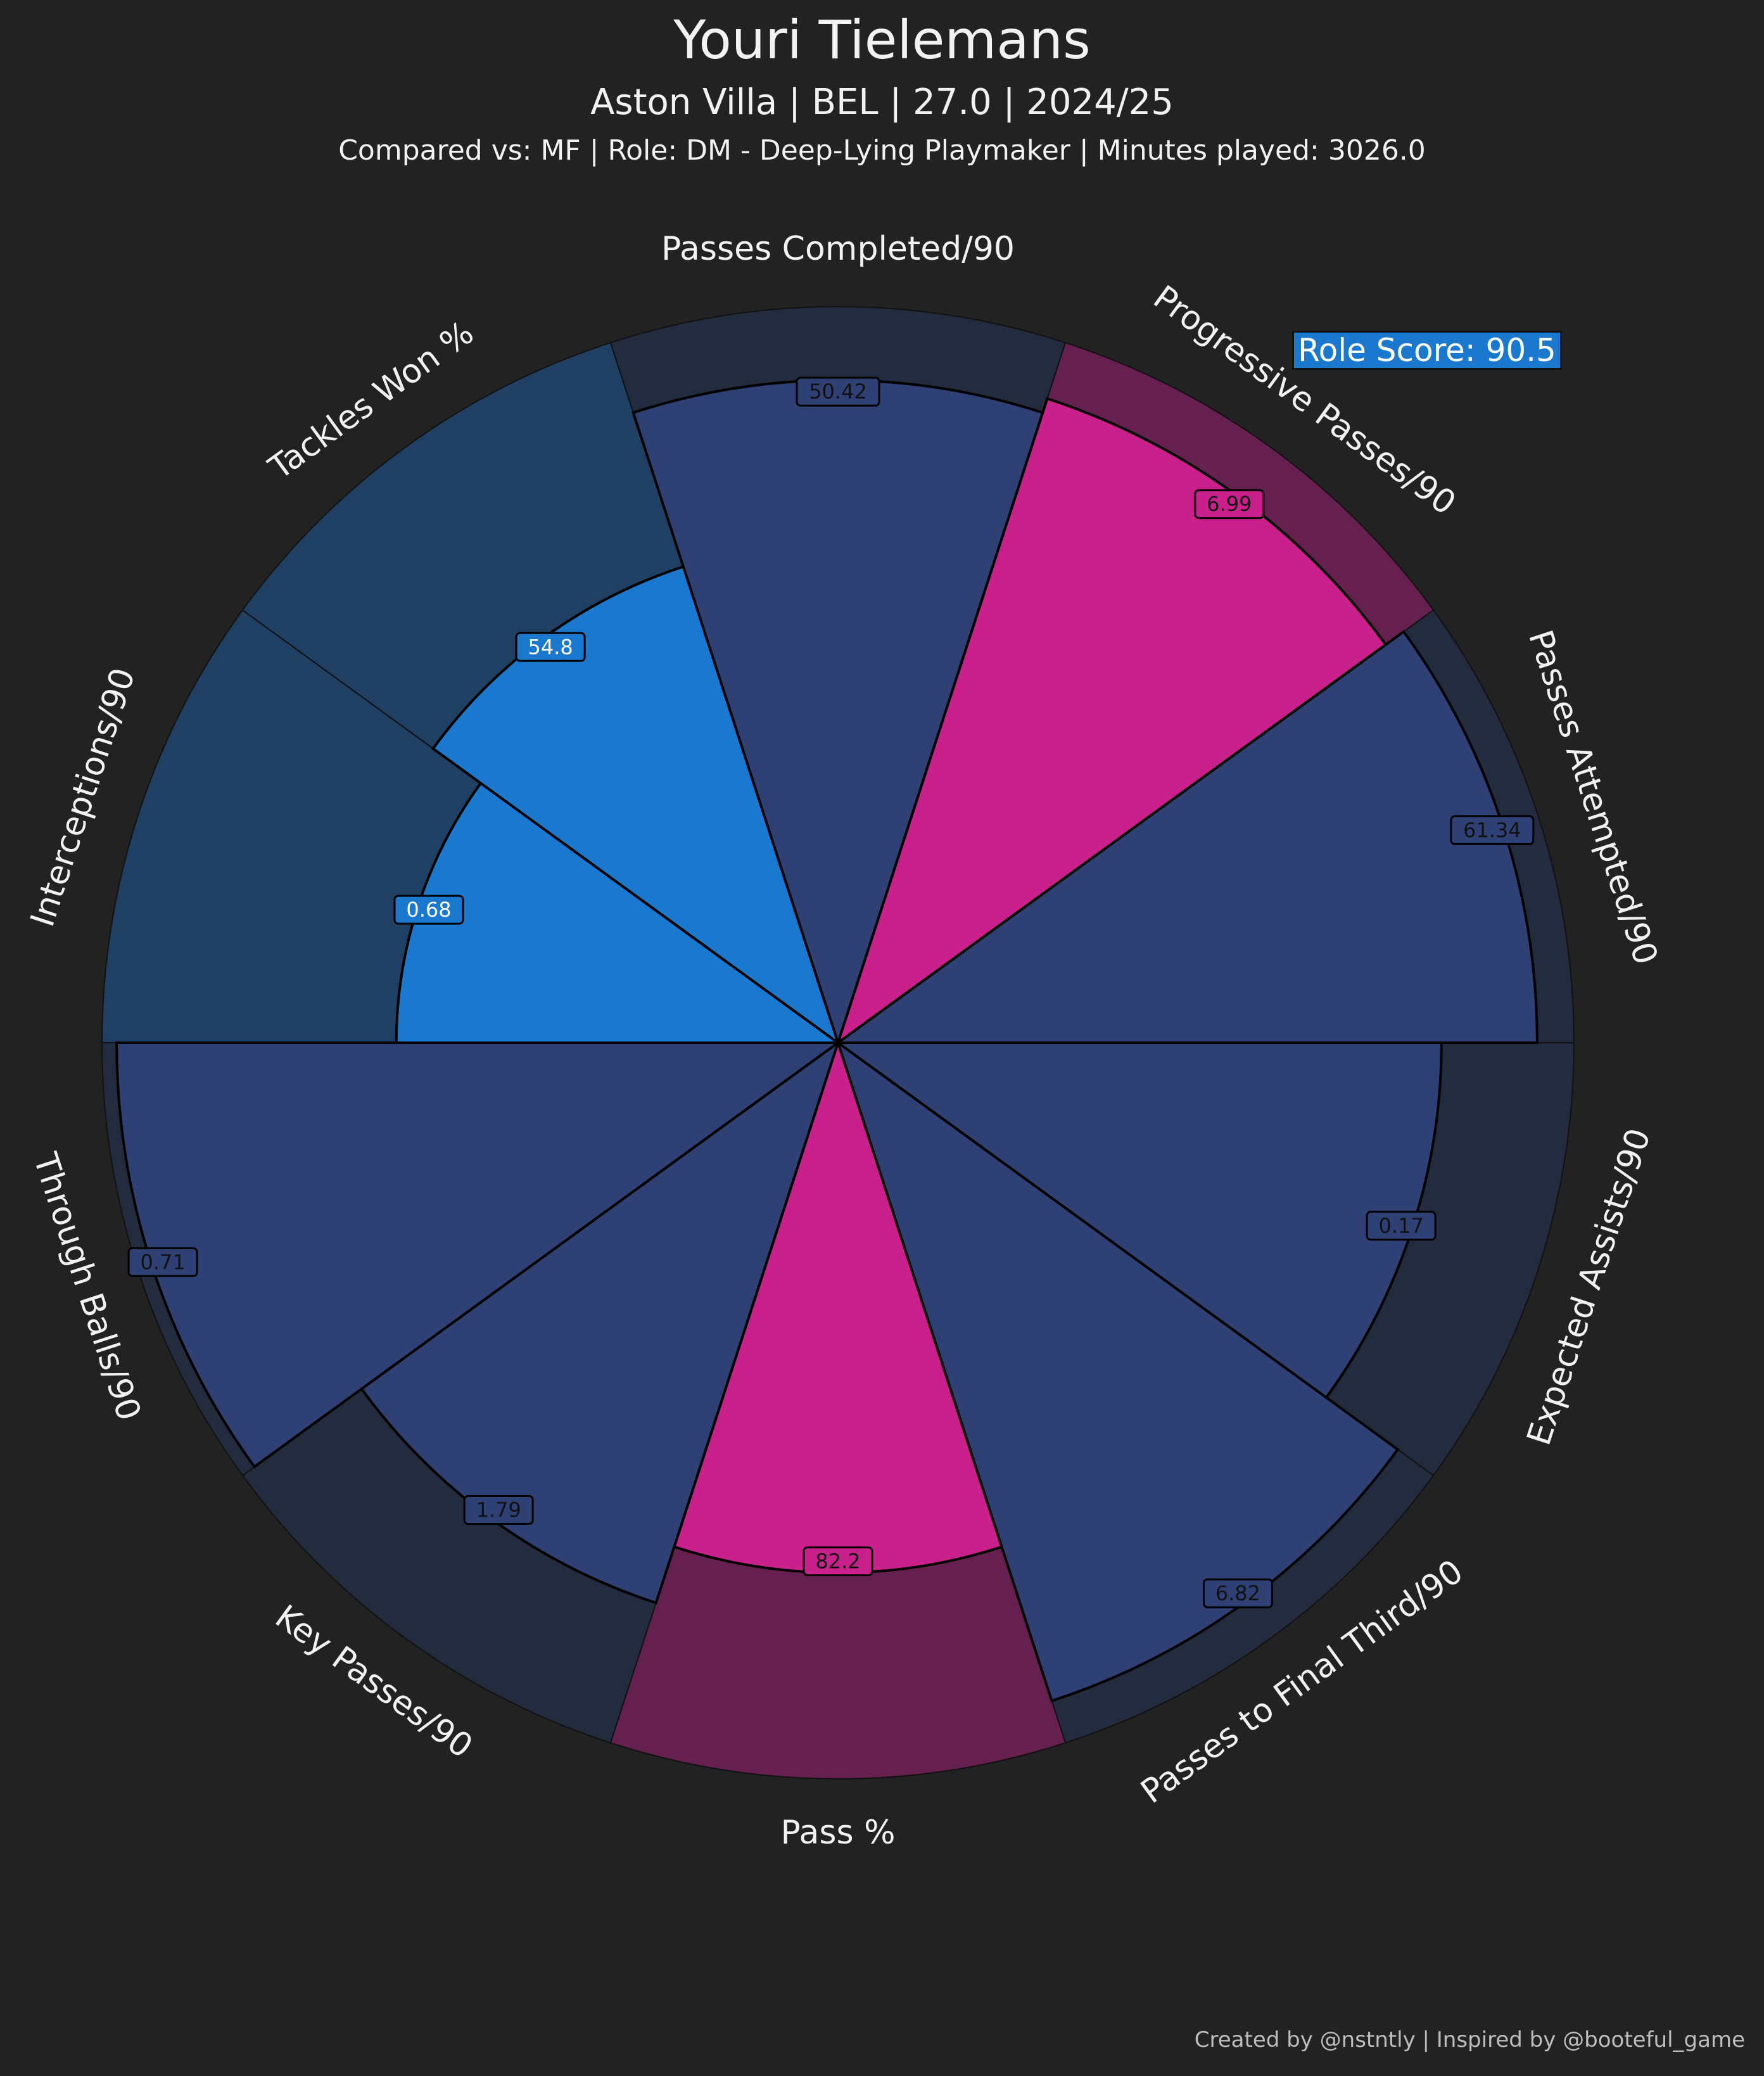 This screenshot has height=2076, width=1764. I want to click on svg-text: 6.99, so click(1229, 504).